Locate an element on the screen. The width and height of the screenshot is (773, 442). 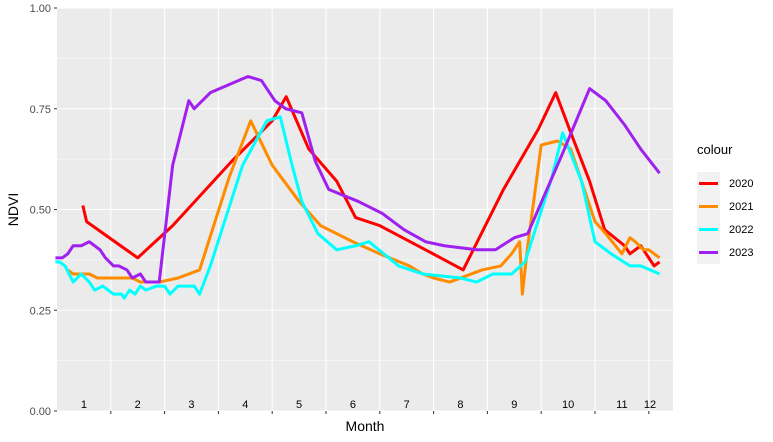
y-tick-label: 0.25 is located at coordinates (40, 311).